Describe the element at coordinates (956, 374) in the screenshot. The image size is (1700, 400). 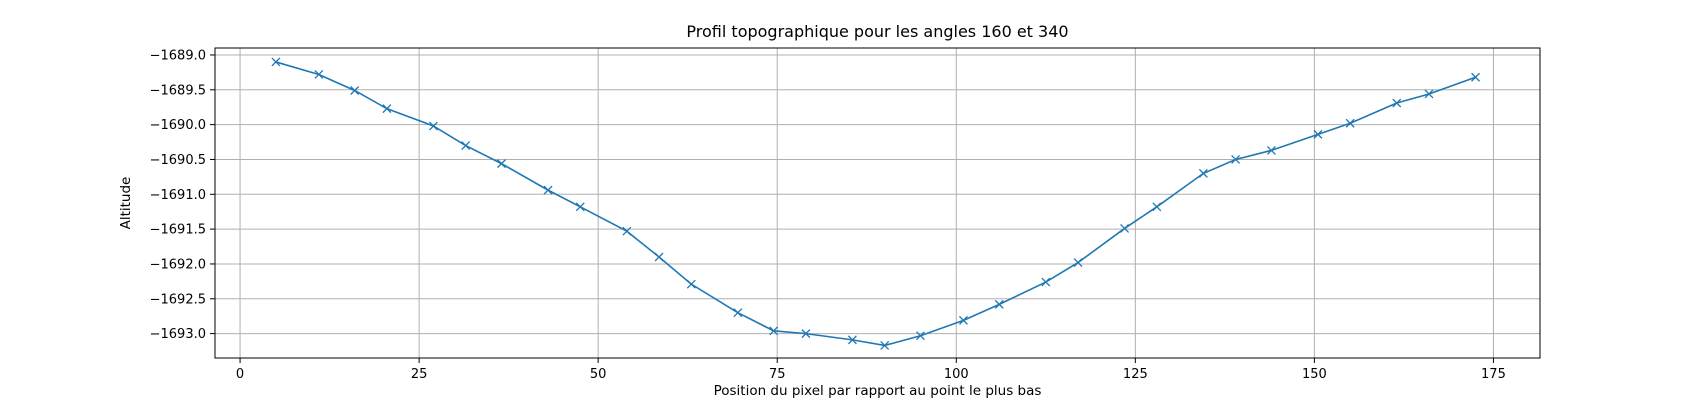
I see `x-tick-label: 100` at that location.